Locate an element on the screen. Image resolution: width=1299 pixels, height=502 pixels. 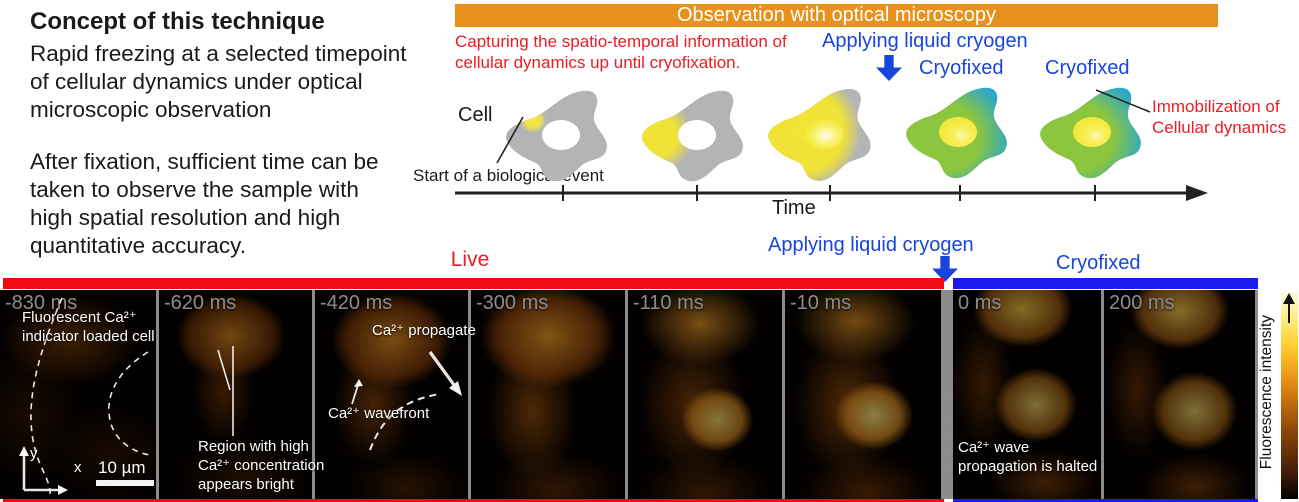
cell-illustration-4-cryofixed is located at coordinates (956, 133).